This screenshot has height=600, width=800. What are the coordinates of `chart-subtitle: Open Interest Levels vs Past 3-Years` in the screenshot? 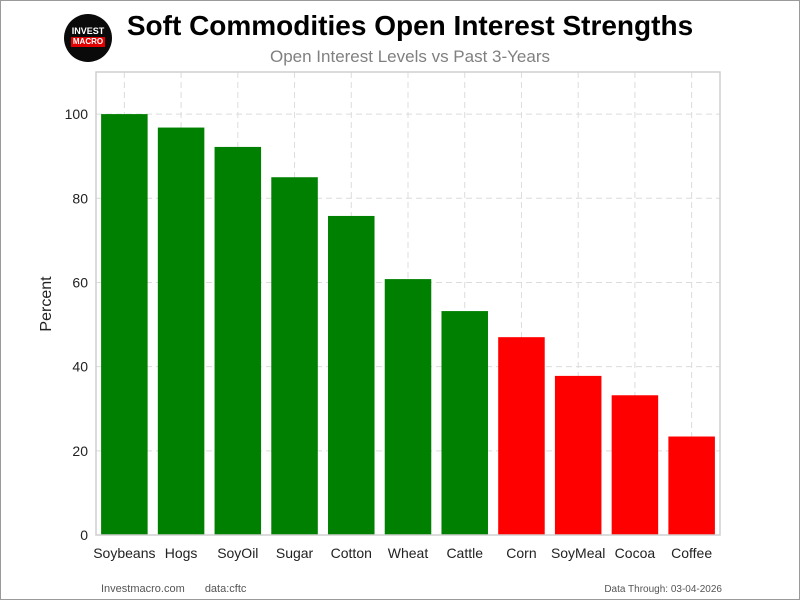 It's located at (410, 56).